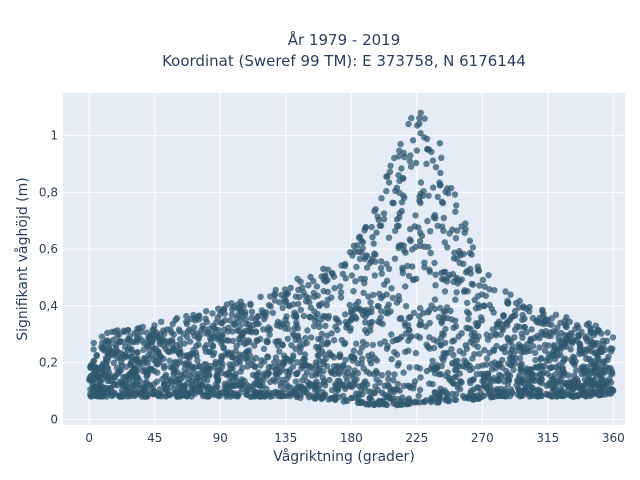 The width and height of the screenshot is (640, 480). Describe the element at coordinates (48, 278) in the screenshot. I see `y-axis-ticks: 0 0,2 0,4 0,6 0,8 1` at that location.